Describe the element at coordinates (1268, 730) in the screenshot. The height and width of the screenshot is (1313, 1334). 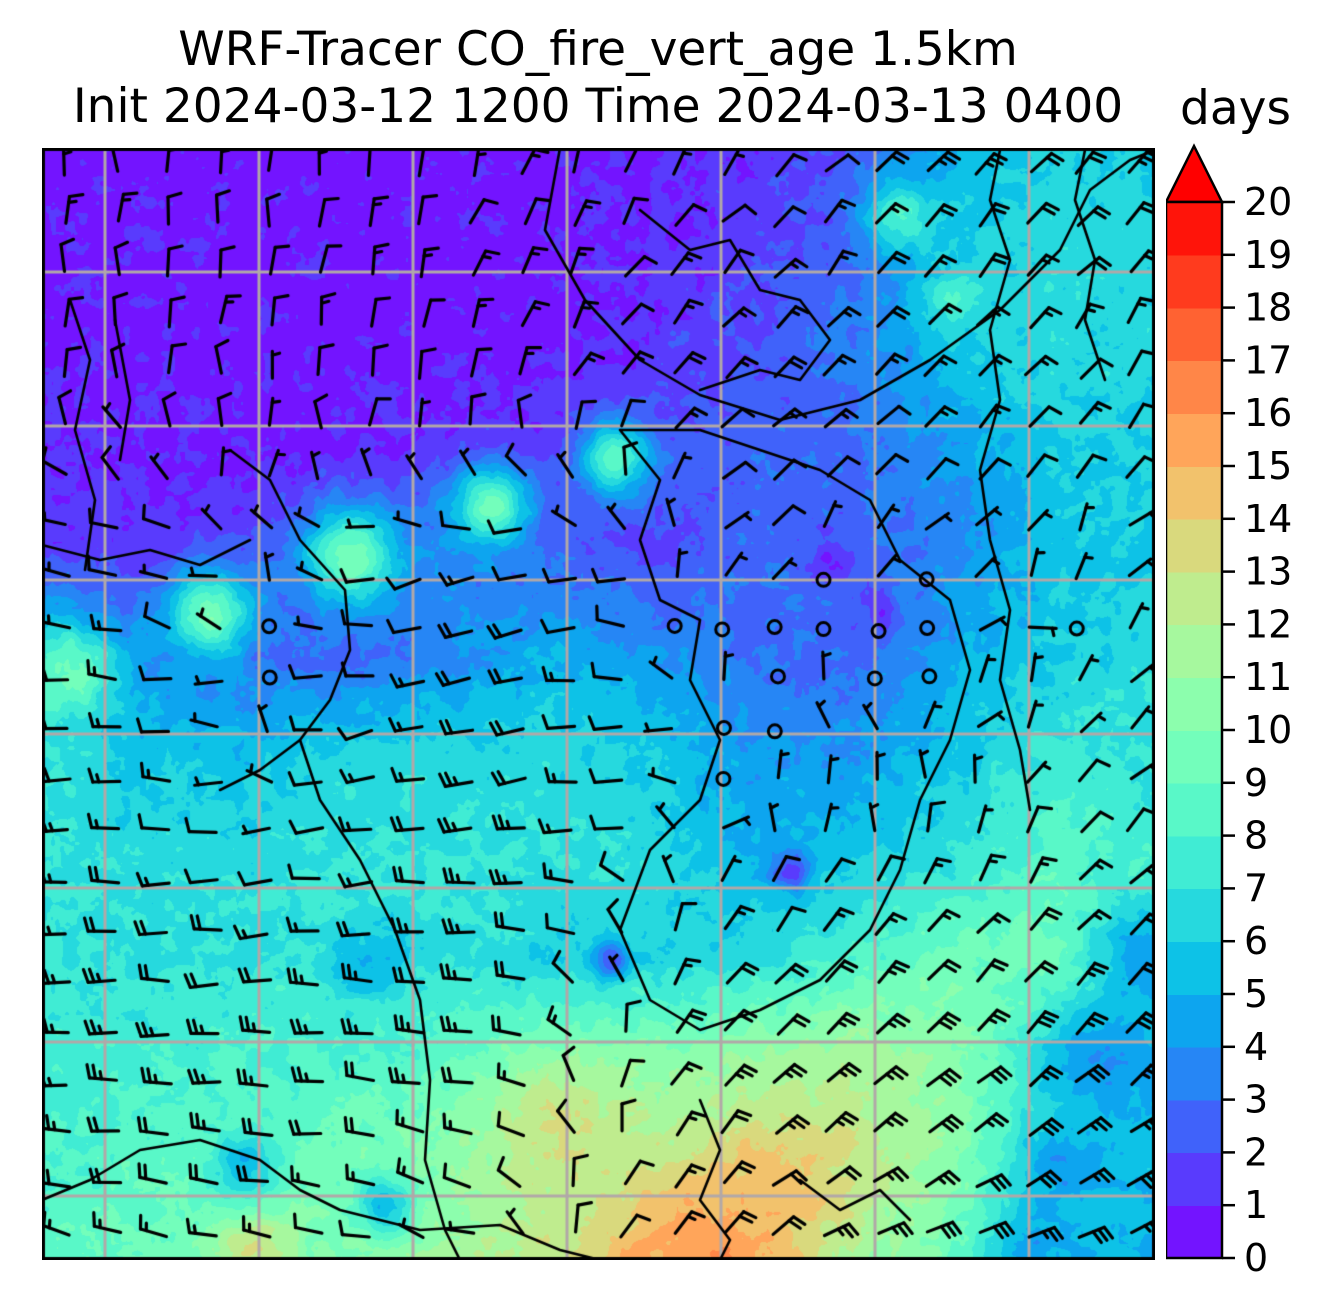
I see `colorbar-tick-label: 10` at that location.